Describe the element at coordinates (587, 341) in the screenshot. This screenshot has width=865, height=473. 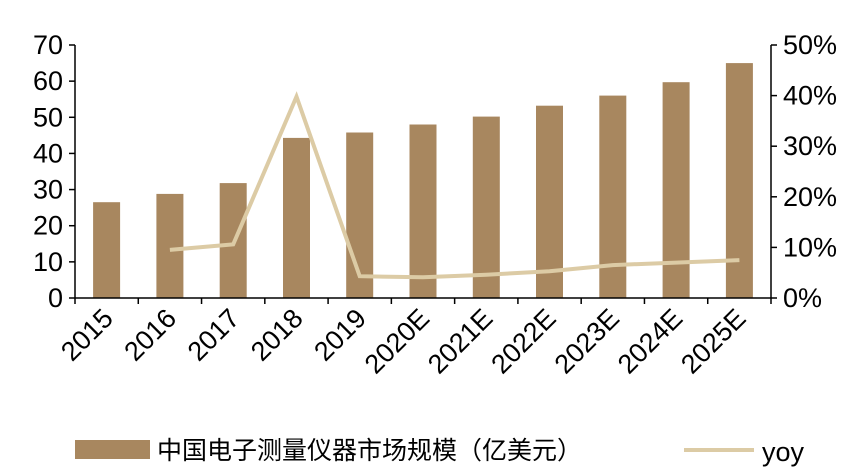
I see `x-tick-label: 2023E` at that location.